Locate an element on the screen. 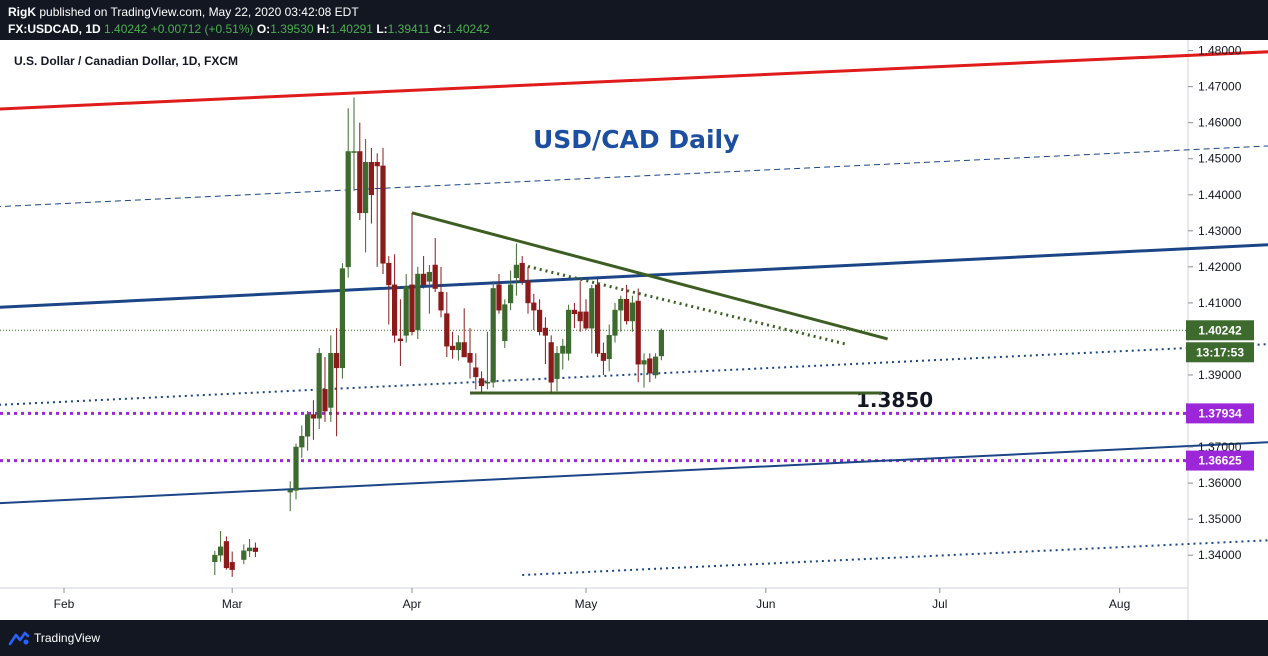 This screenshot has height=656, width=1268. price-tick-label: 1.43000 is located at coordinates (1220, 231).